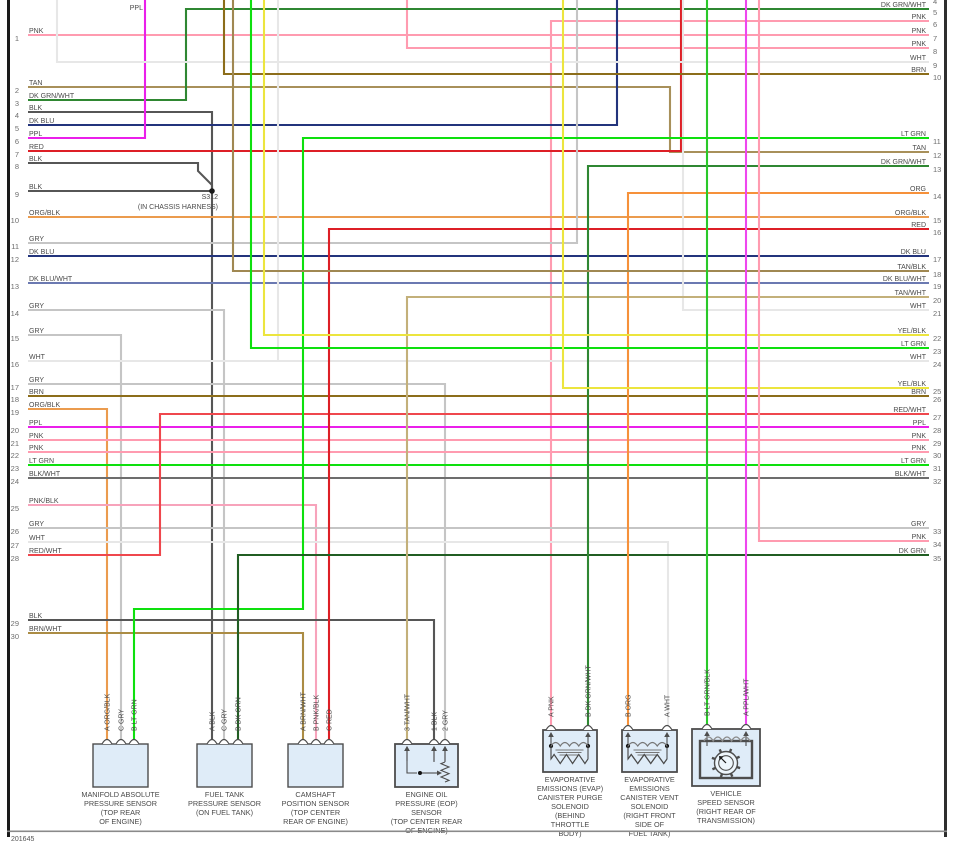 The image size is (954, 844). Describe the element at coordinates (15, 508) in the screenshot. I see `left-pin-number: 25` at that location.